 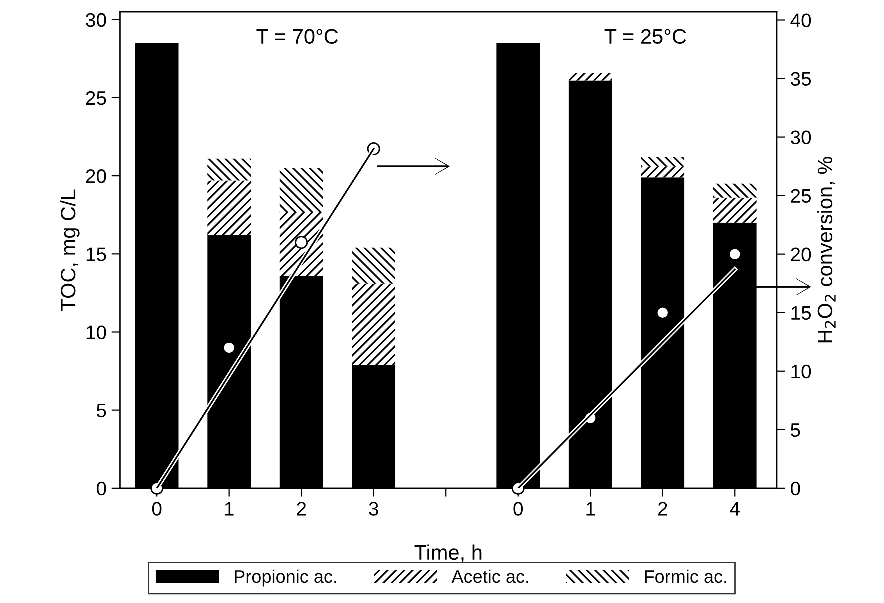 I want to click on legend-label: Acetic ac., so click(x=490, y=577).